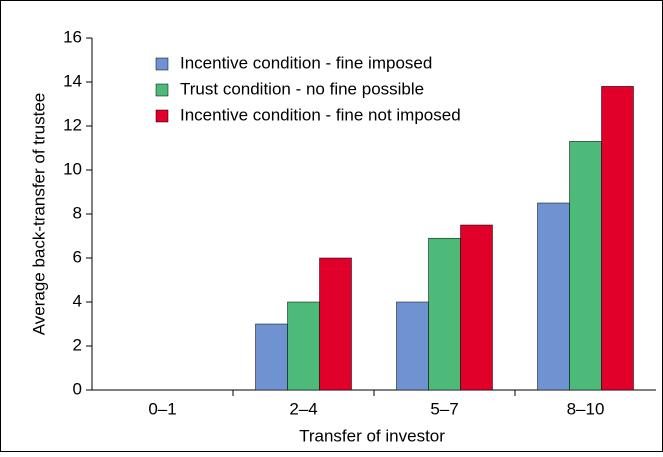 Image resolution: width=663 pixels, height=457 pixels. Describe the element at coordinates (77, 256) in the screenshot. I see `y-tick-label: 6` at that location.